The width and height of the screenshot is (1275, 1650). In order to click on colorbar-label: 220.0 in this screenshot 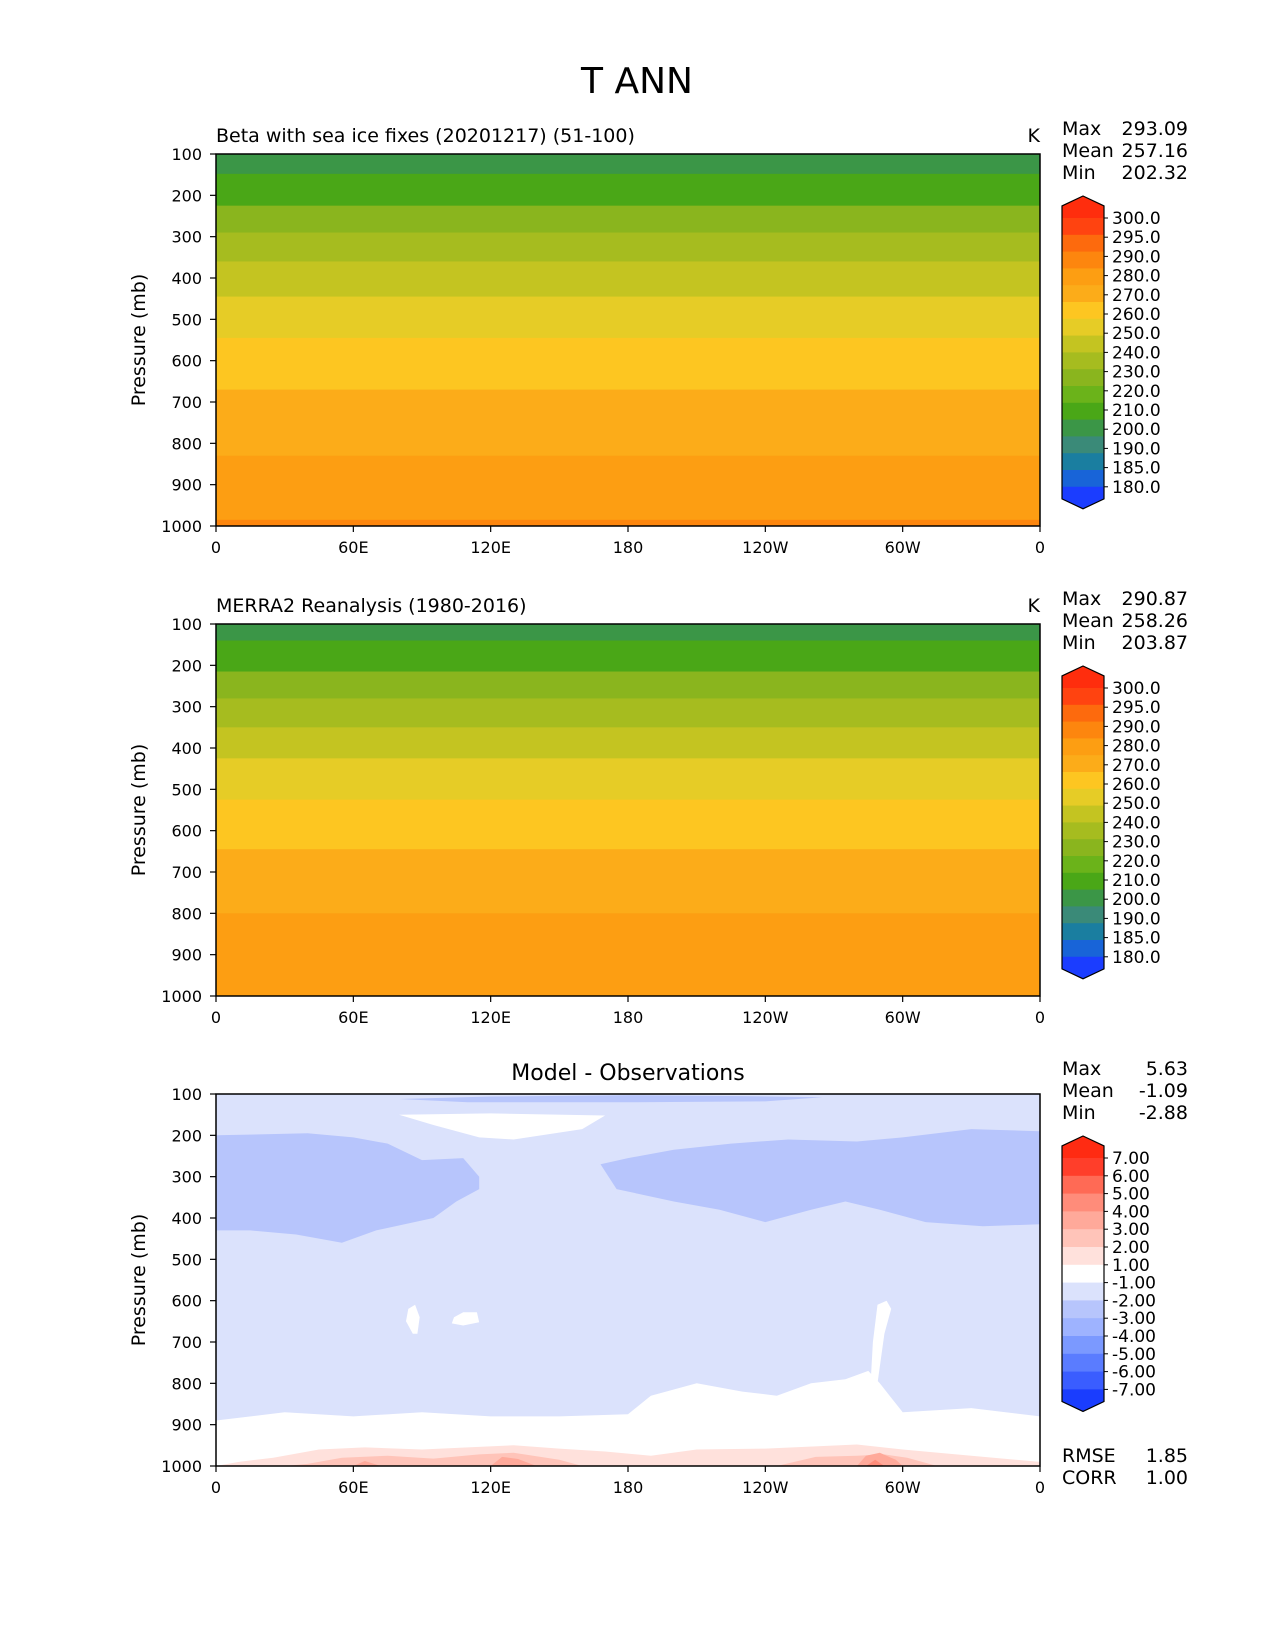, I will do `click(1136, 392)`.